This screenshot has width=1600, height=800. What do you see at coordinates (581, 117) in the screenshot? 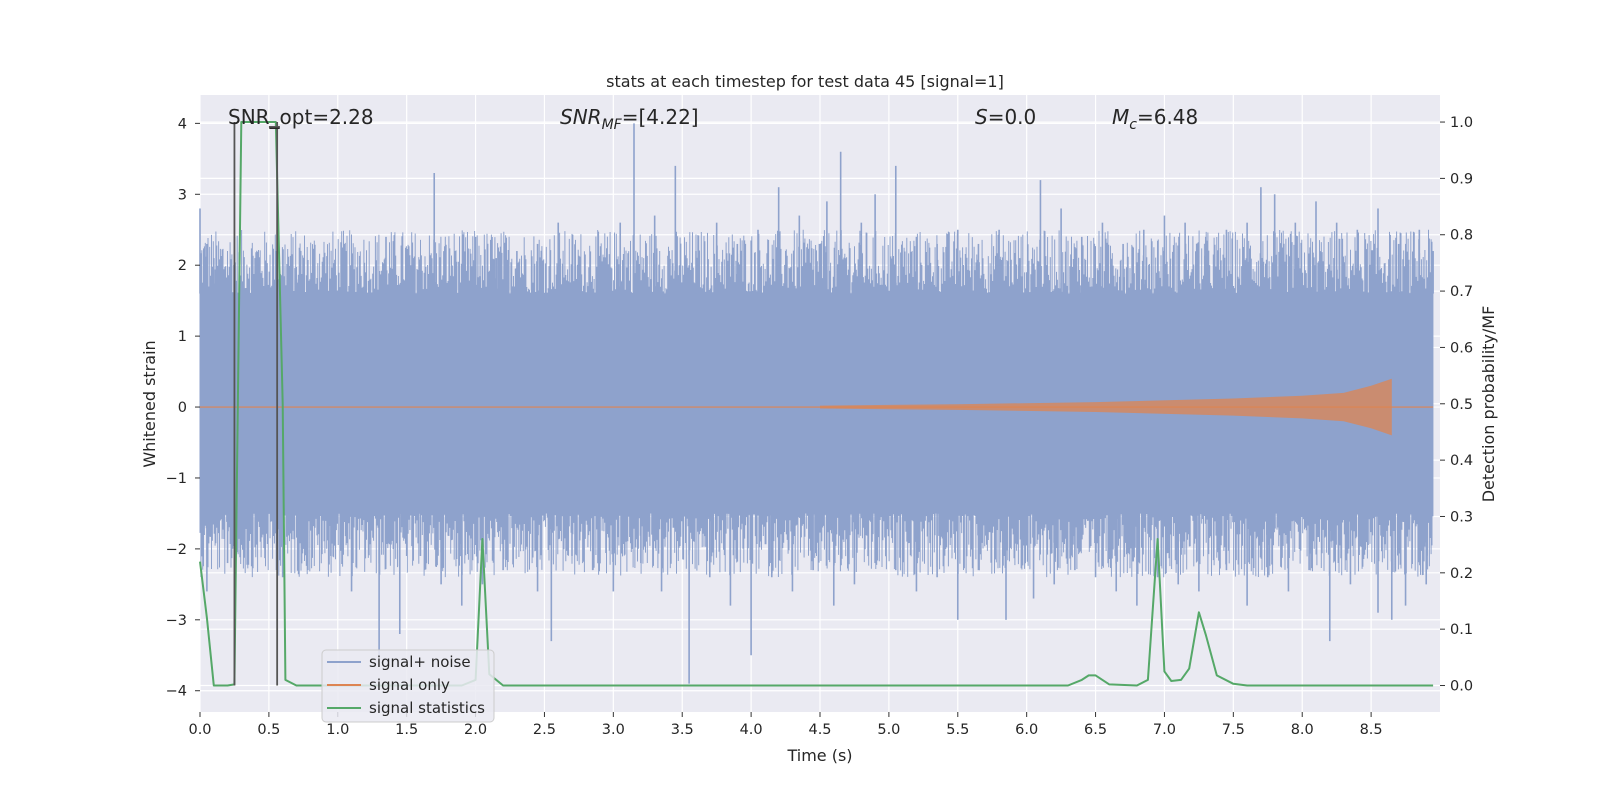
I see `snr-mf-base: SNR` at bounding box center [581, 117].